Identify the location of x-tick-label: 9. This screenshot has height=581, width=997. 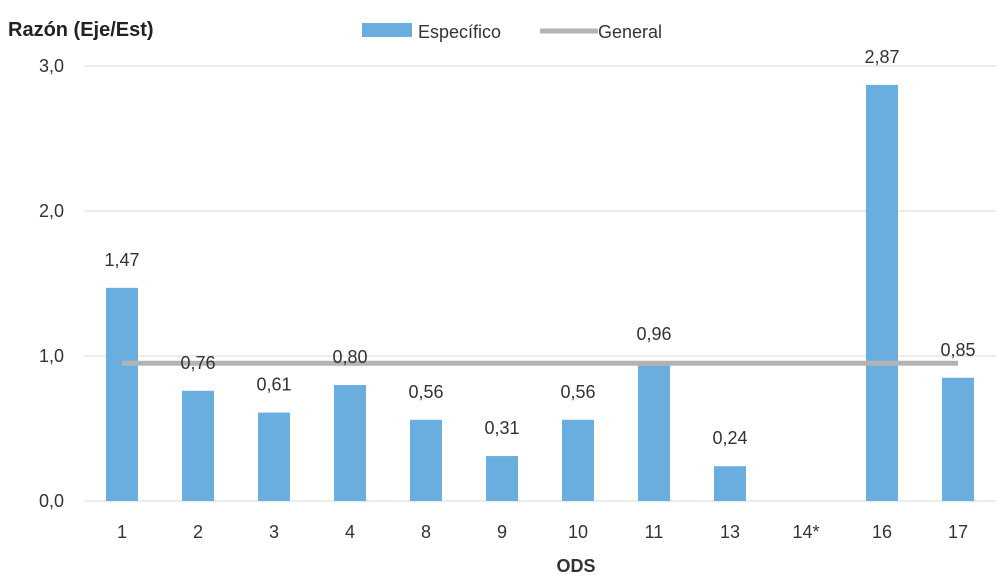
(502, 532).